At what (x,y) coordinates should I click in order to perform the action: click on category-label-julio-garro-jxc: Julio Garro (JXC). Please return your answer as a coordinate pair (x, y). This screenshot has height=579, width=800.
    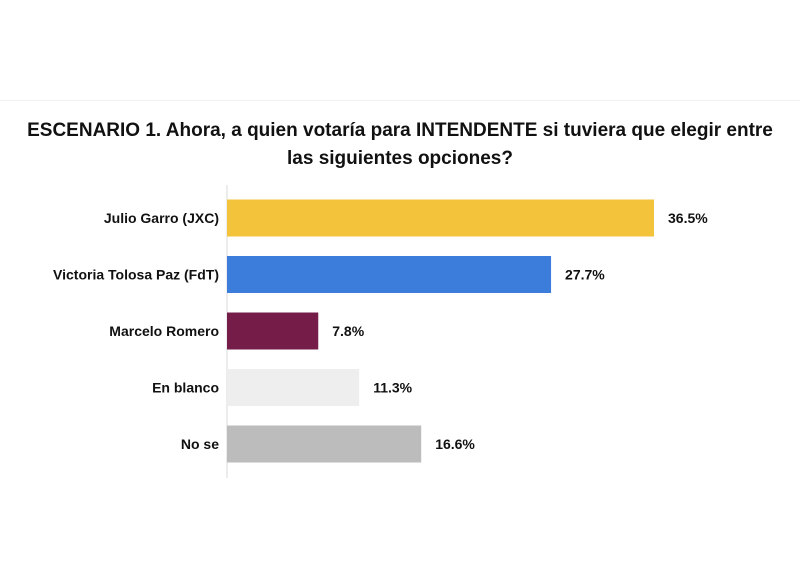
    Looking at the image, I should click on (161, 218).